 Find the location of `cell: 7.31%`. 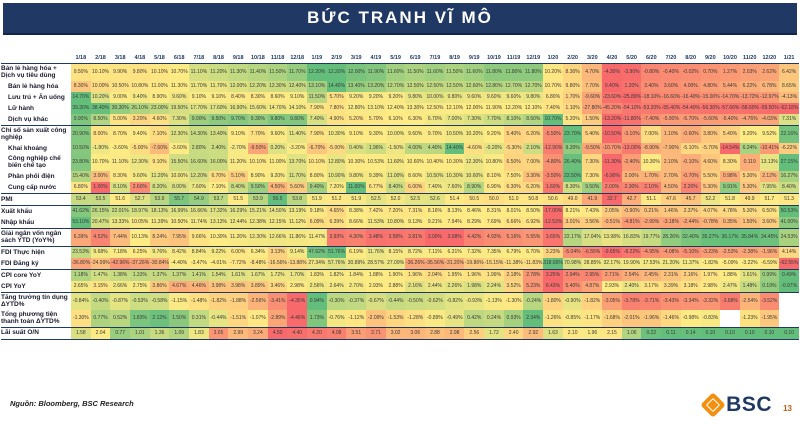

cell: 7.31% is located at coordinates (789, 119).